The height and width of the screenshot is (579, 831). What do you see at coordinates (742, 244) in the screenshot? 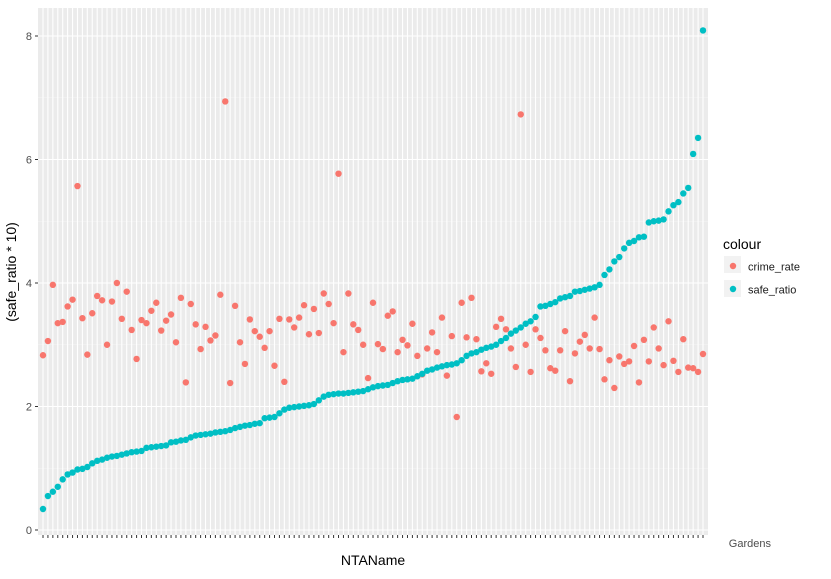
I see `legend-title: colour` at bounding box center [742, 244].